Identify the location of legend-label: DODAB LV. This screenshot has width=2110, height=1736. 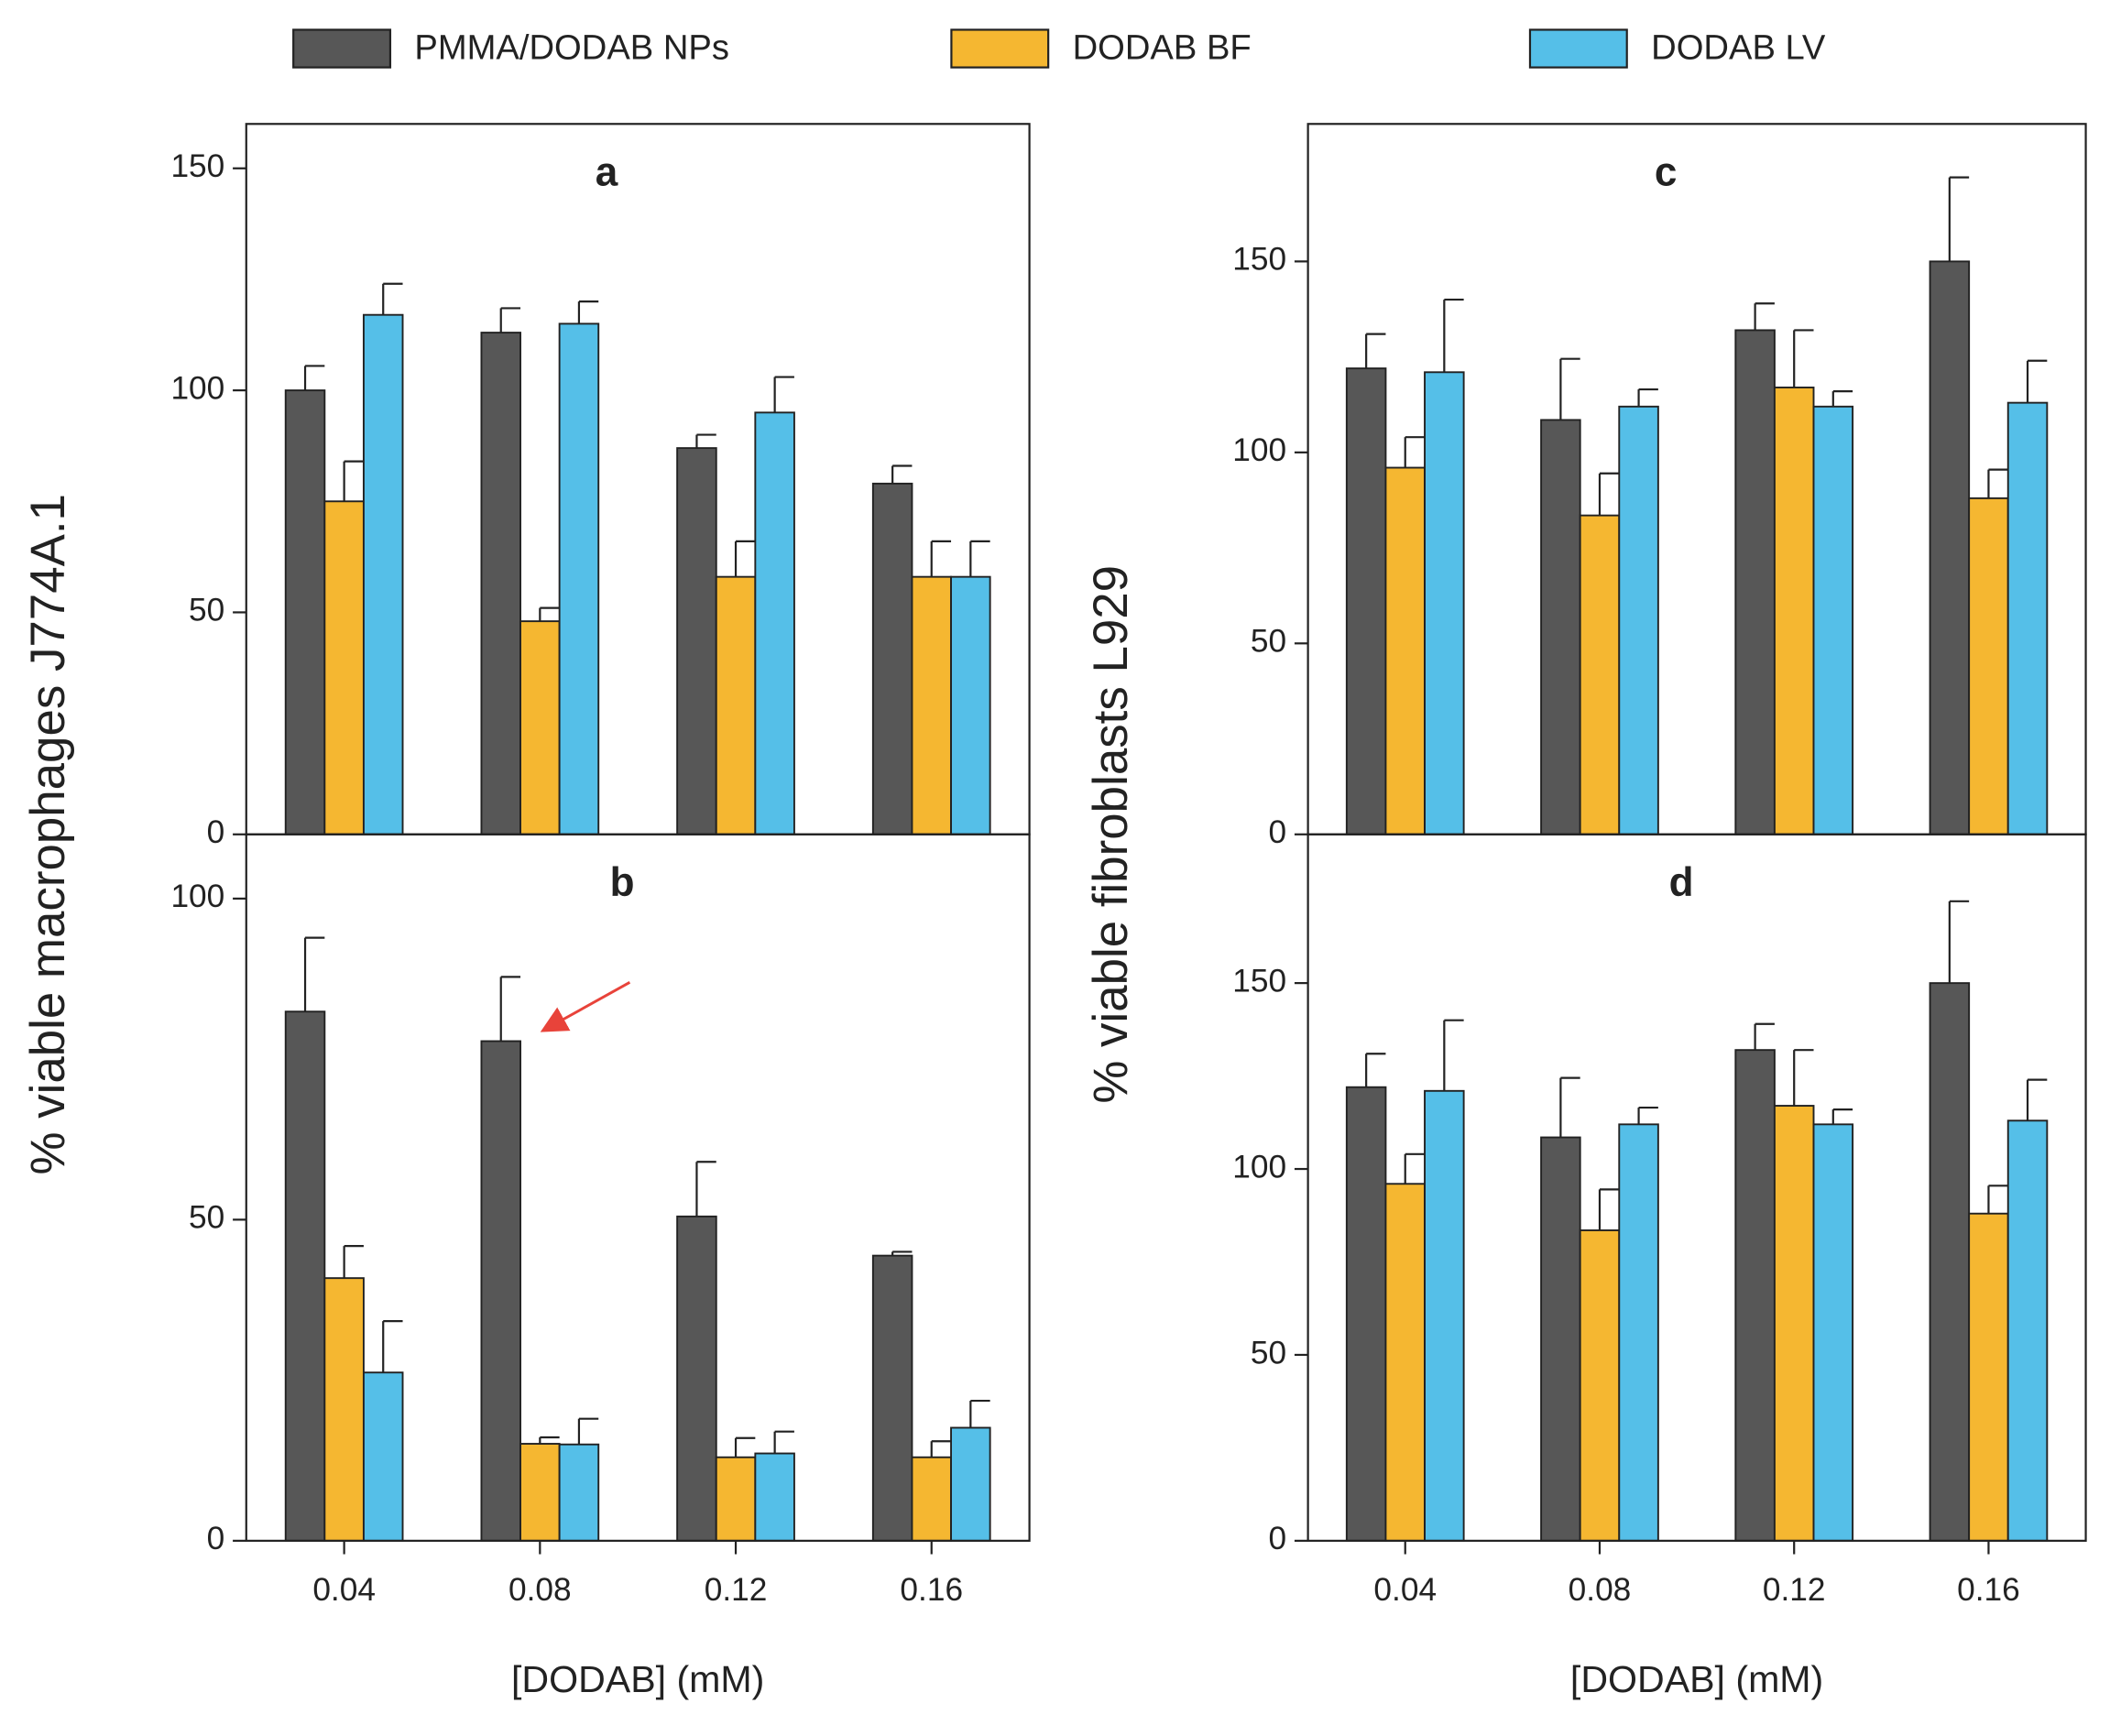
(1738, 48).